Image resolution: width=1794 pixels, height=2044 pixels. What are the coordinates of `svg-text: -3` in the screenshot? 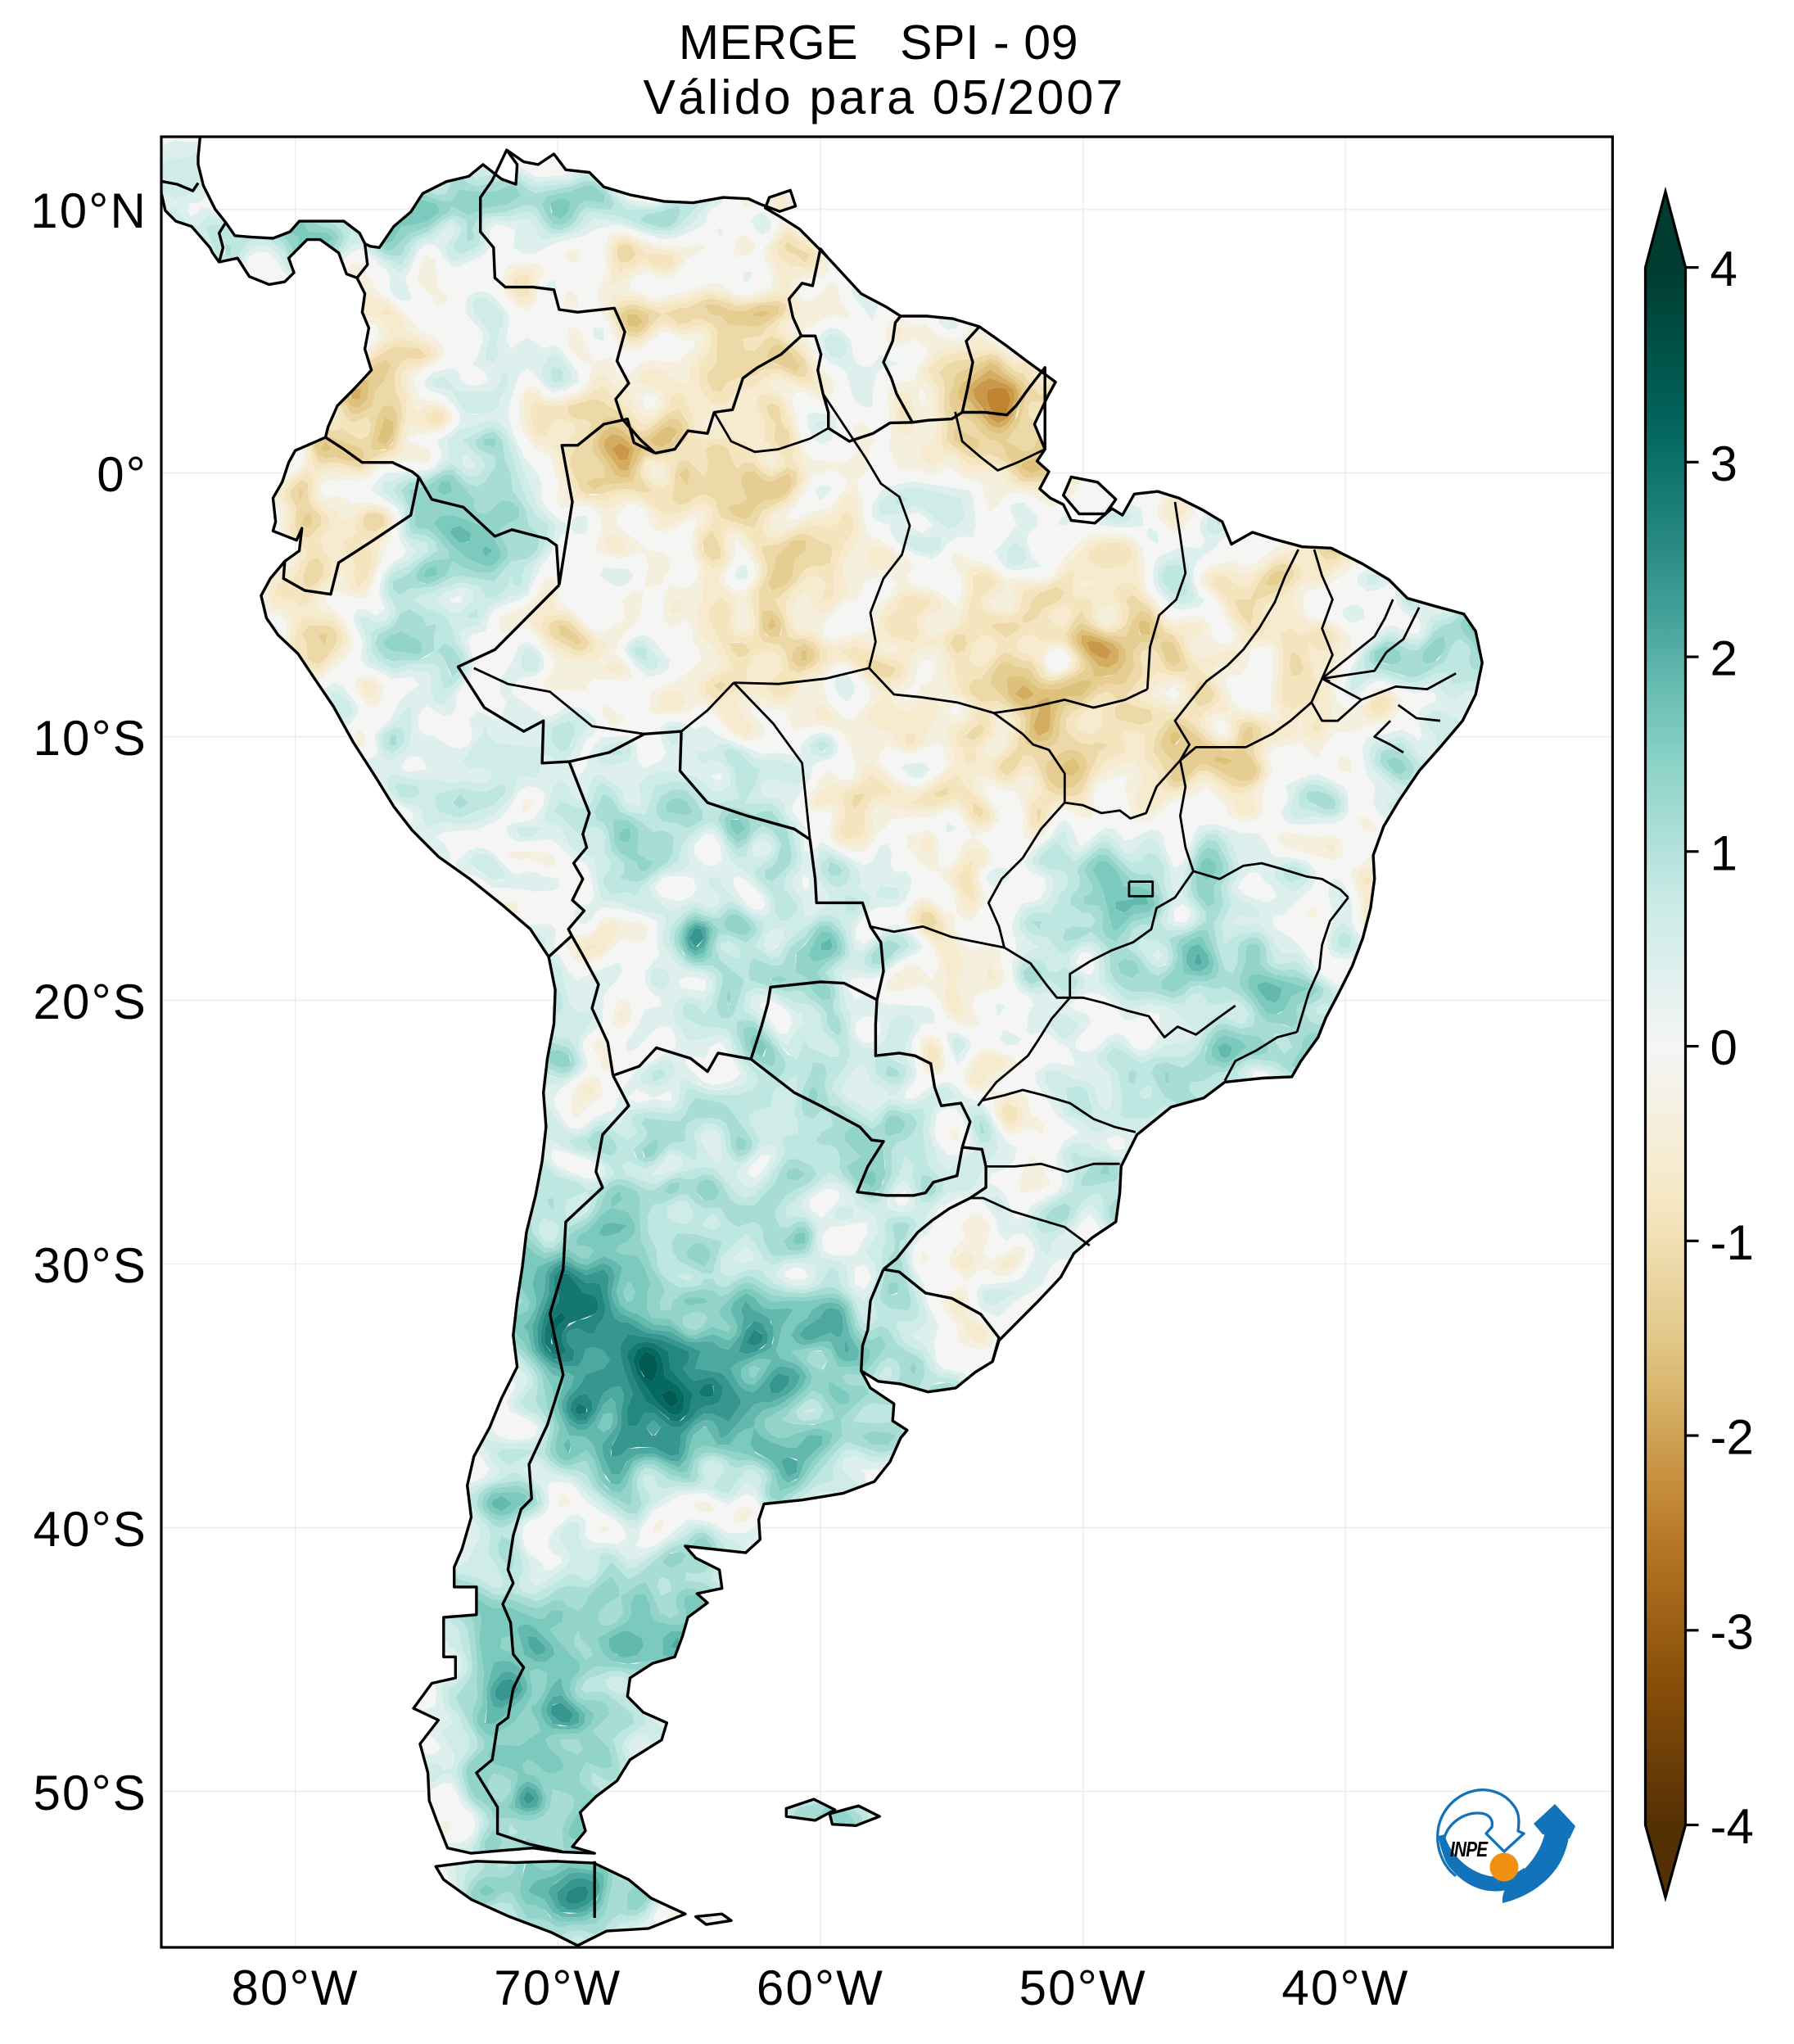 It's located at (1732, 1631).